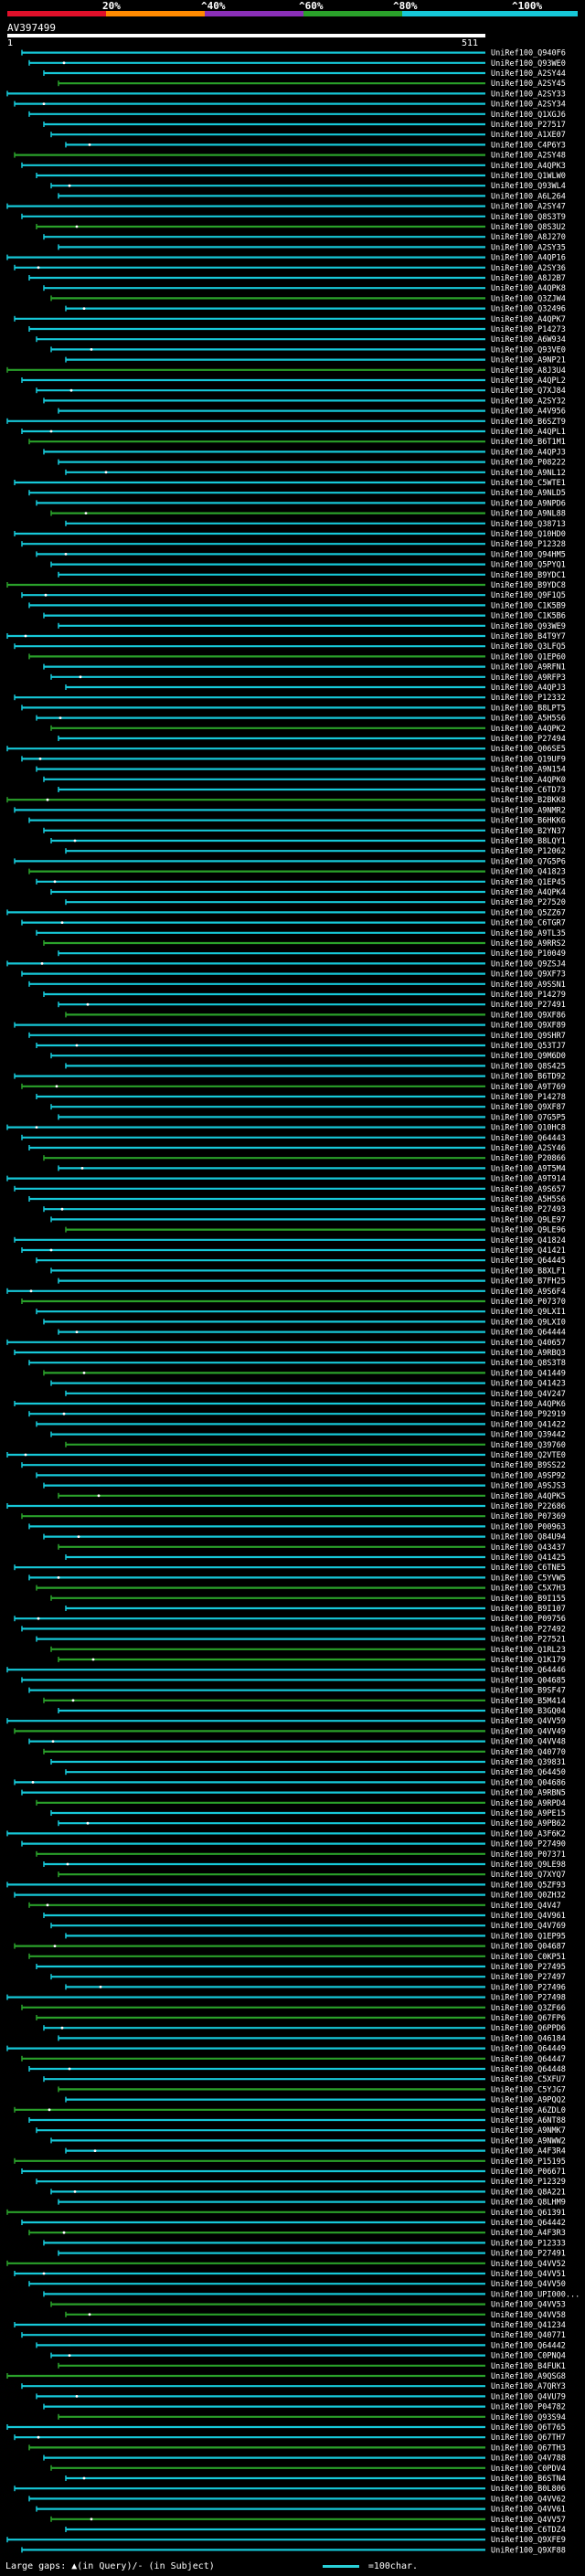 This screenshot has height=2576, width=585. What do you see at coordinates (315, 1772) in the screenshot?
I see `hit-row: UniRef100_Q64450` at bounding box center [315, 1772].